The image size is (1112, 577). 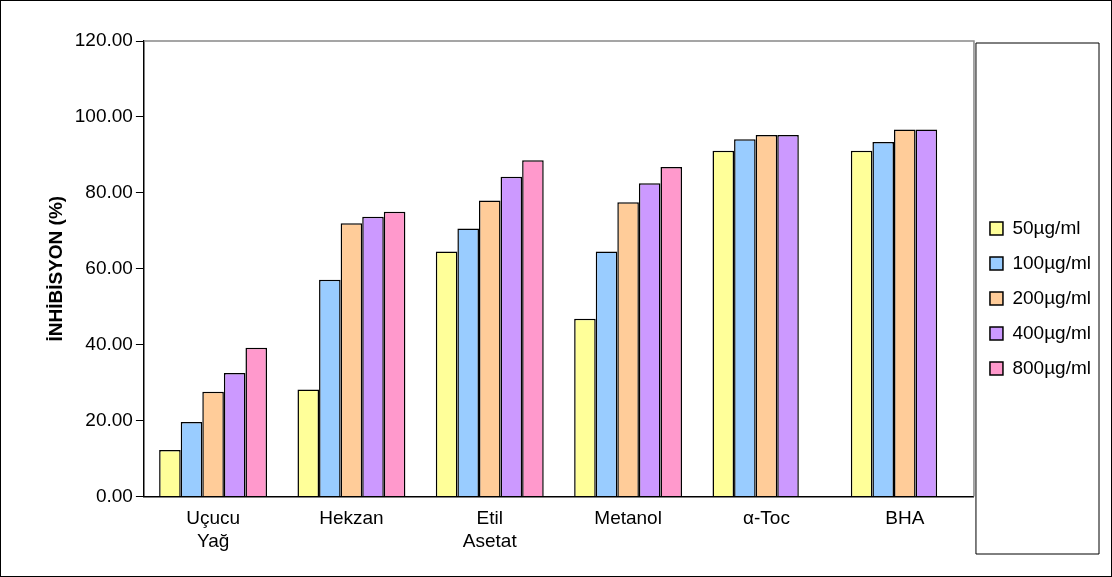 I want to click on legend-label: 50µg/ml, so click(x=1046, y=227).